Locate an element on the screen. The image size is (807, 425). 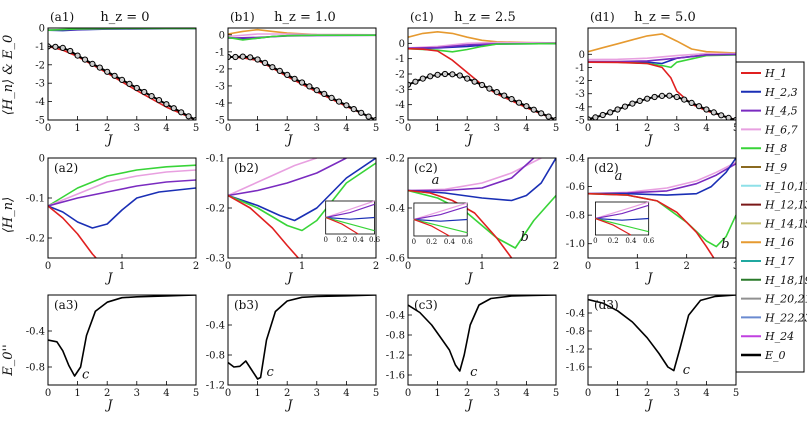
panel-label-b3: (b3) is located at coordinates (246, 305).